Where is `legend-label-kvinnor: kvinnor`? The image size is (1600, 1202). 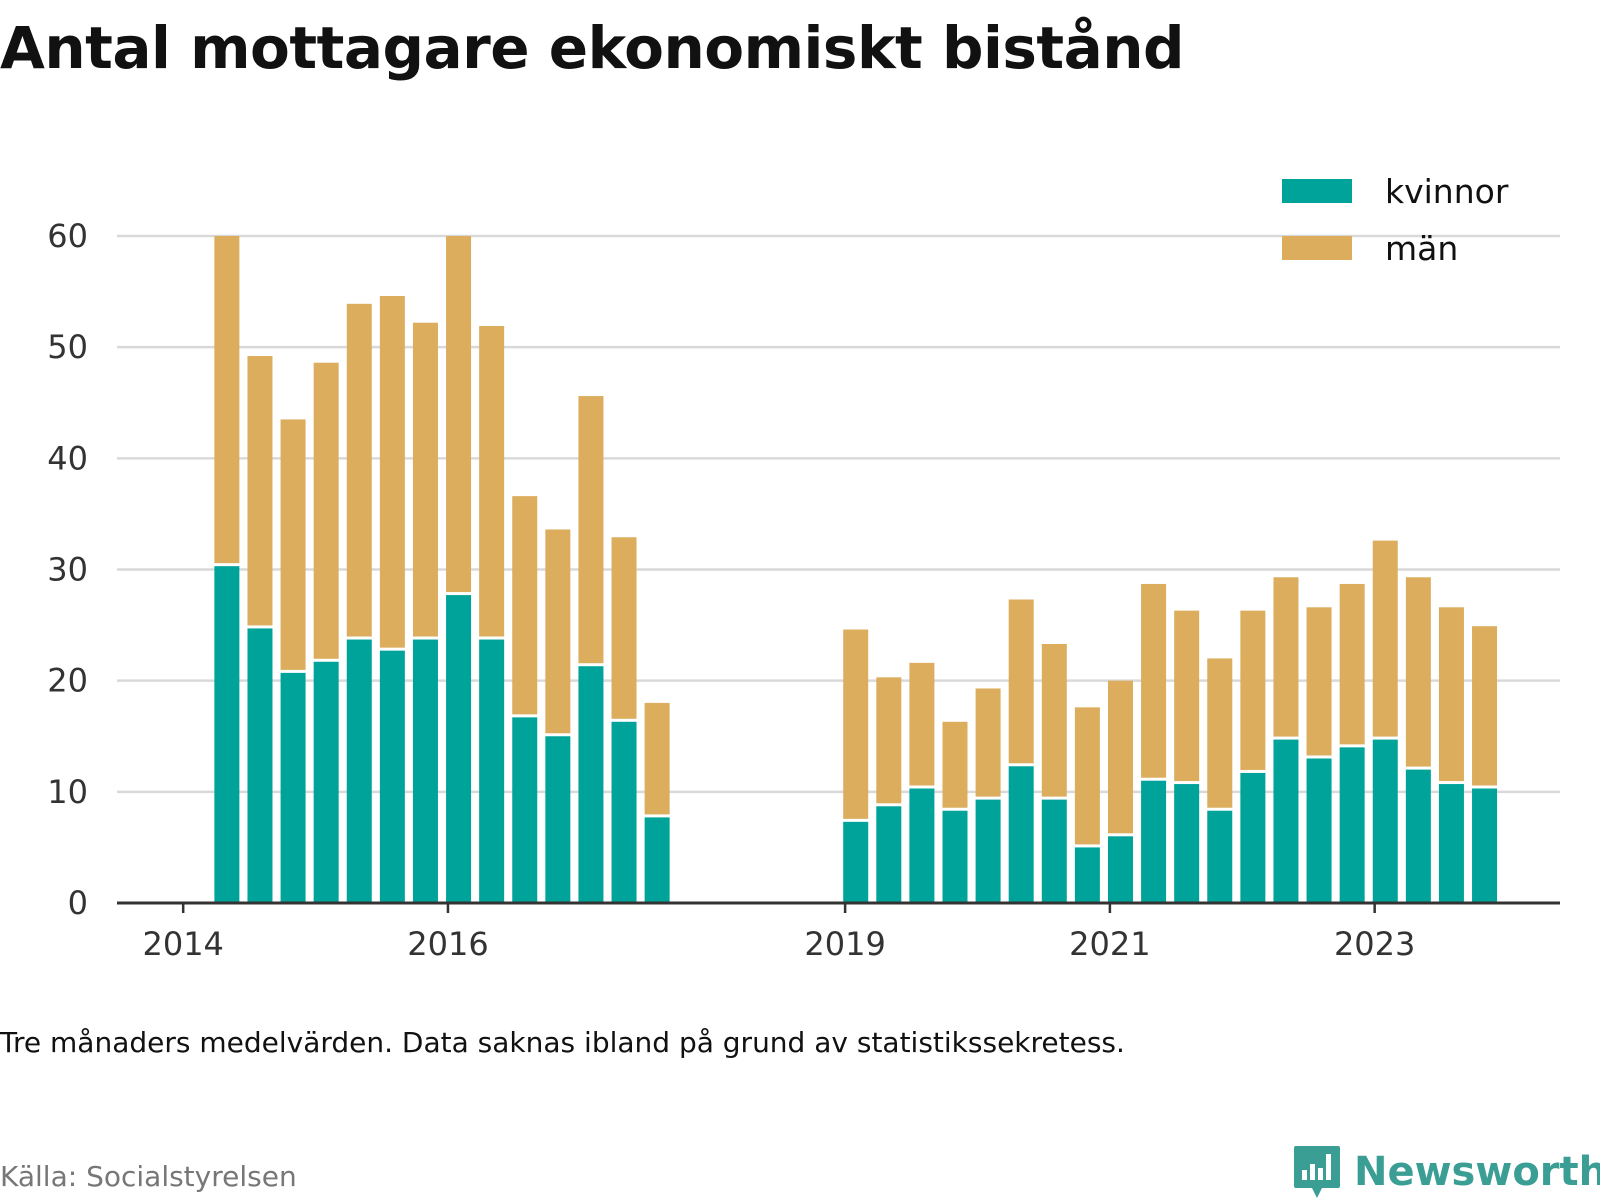
legend-label-kvinnor: kvinnor is located at coordinates (1447, 191).